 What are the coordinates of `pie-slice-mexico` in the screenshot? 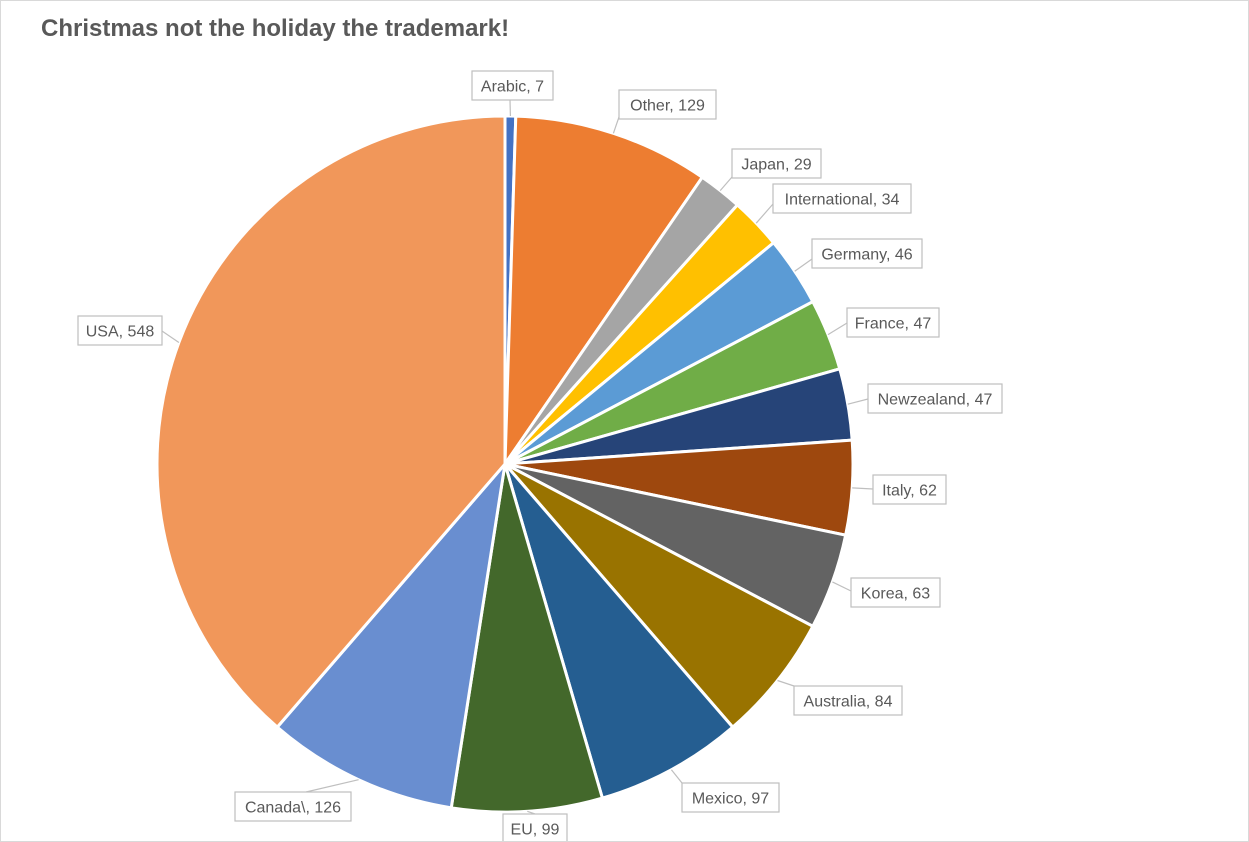 It's located at (619, 631).